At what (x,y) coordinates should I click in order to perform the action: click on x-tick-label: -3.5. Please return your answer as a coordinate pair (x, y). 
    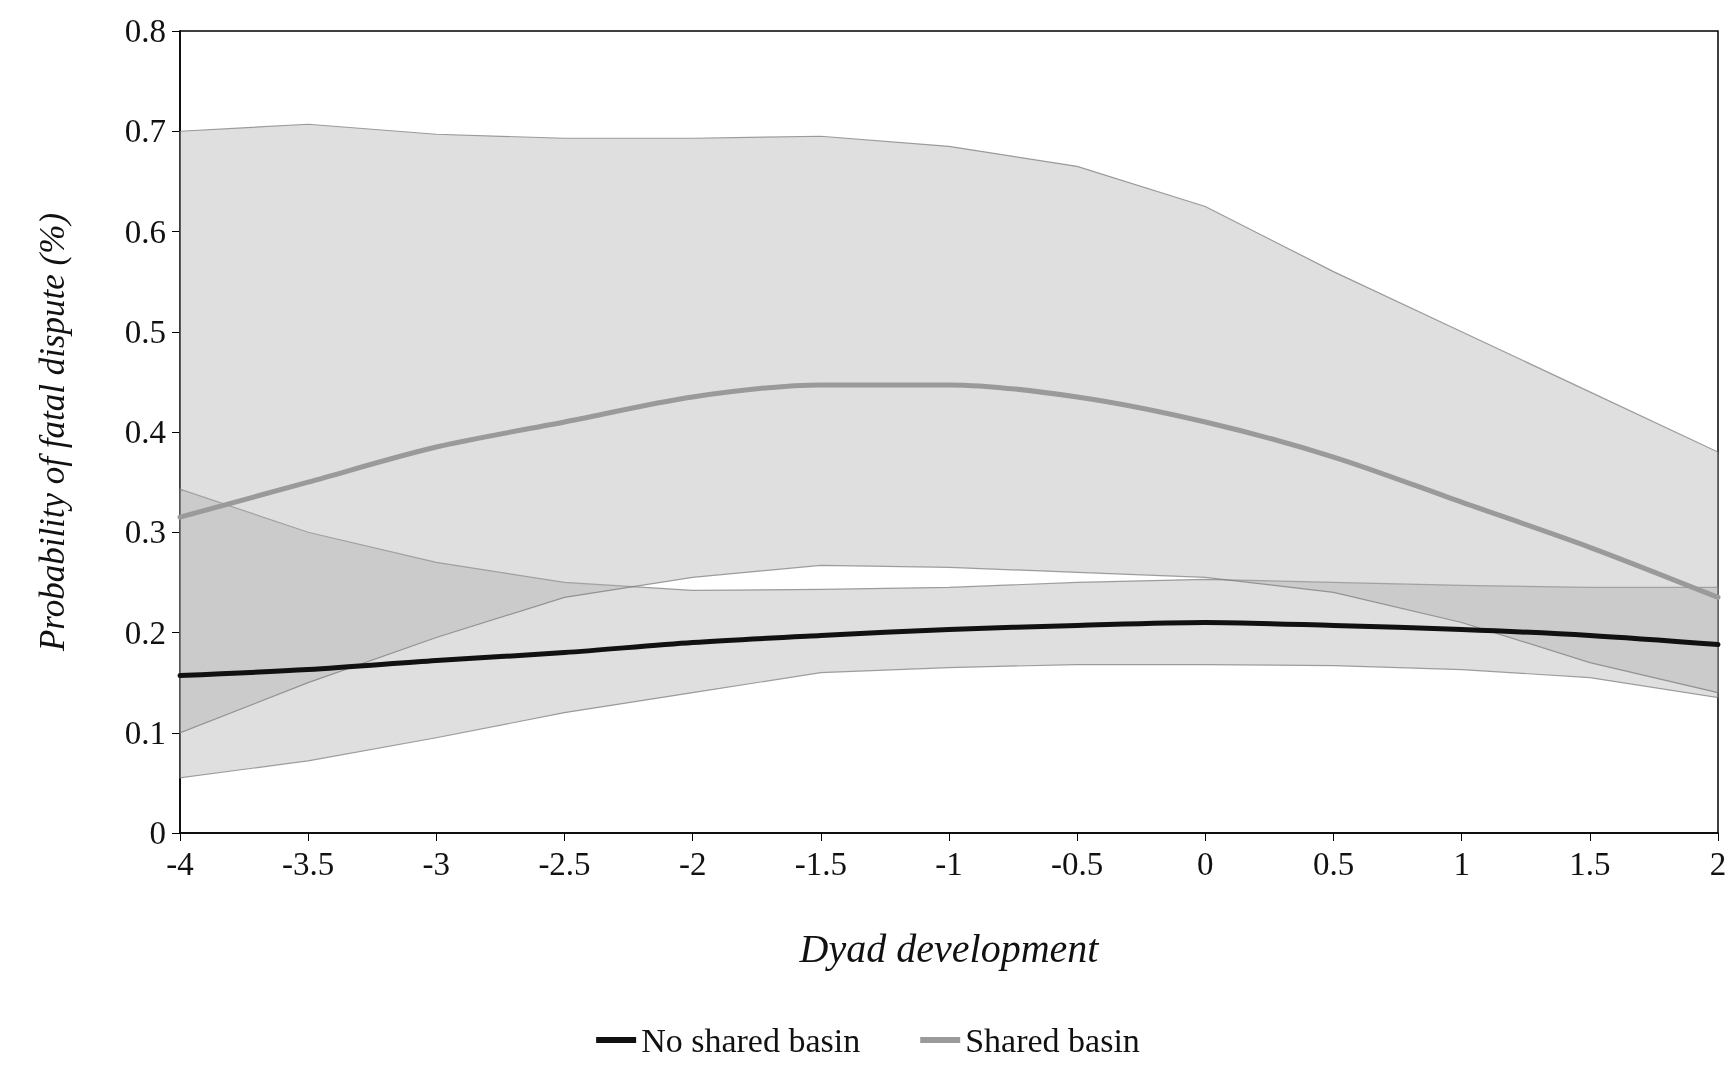
    Looking at the image, I should click on (308, 863).